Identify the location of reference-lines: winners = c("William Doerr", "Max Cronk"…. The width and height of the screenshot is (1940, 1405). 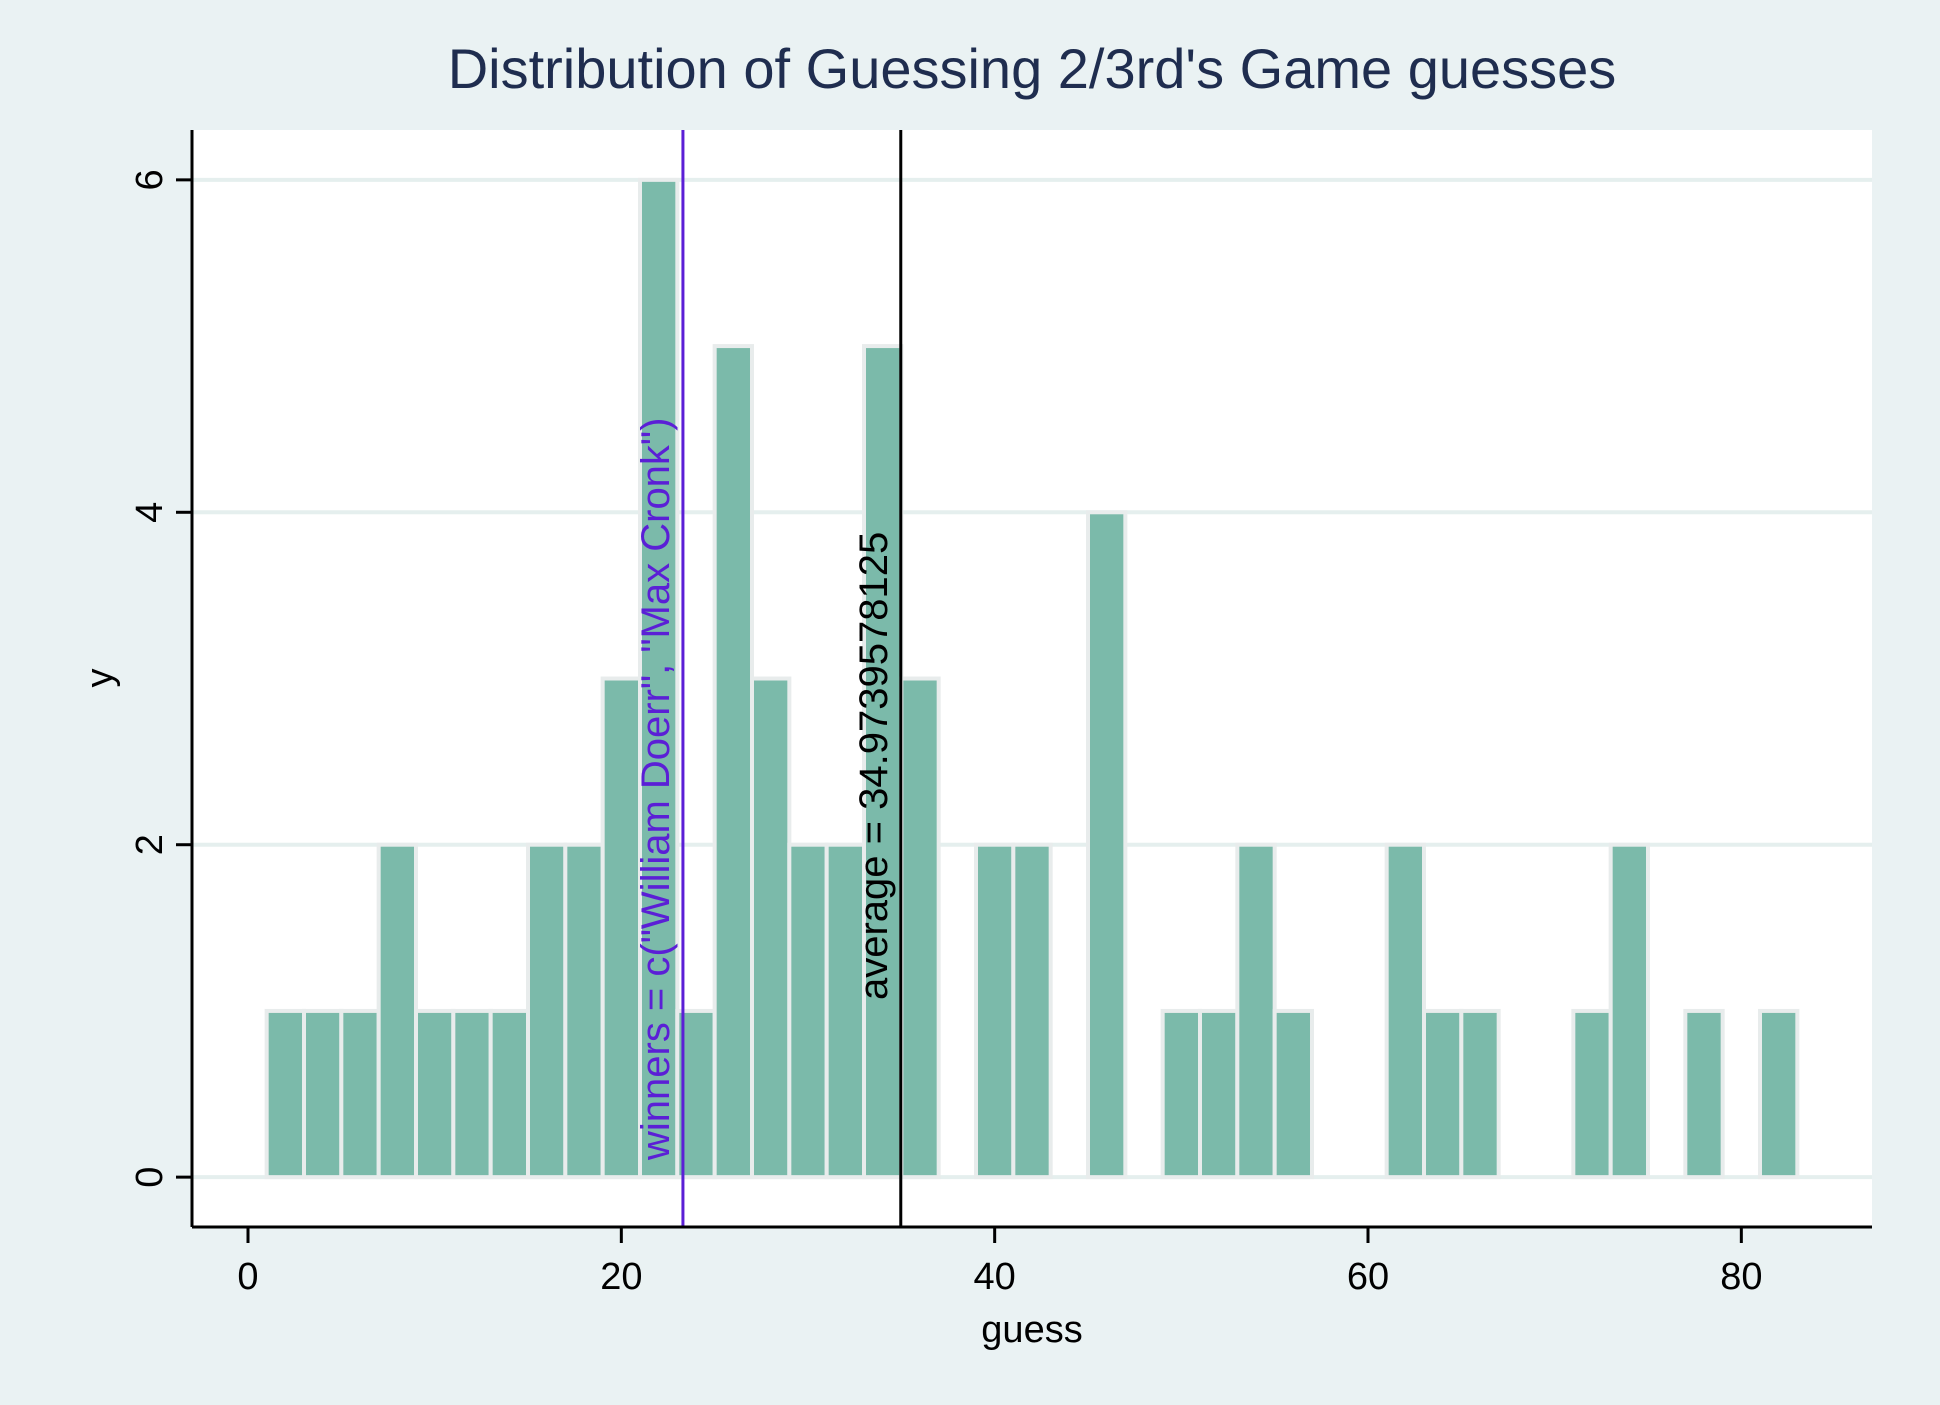
(768, 678).